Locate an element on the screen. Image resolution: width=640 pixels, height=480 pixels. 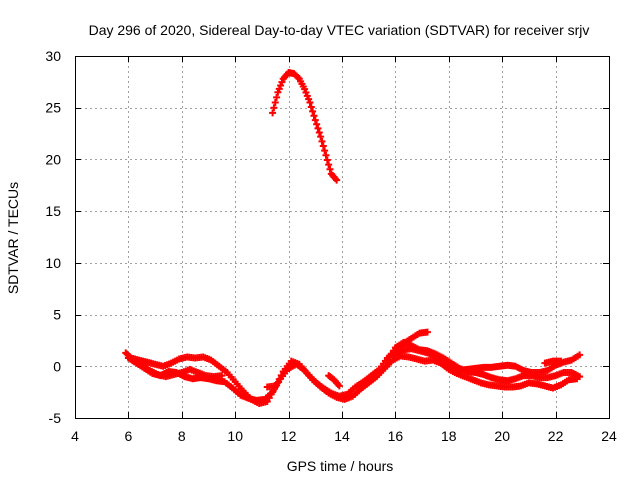
y-tick-label: 15 is located at coordinates (53, 211).